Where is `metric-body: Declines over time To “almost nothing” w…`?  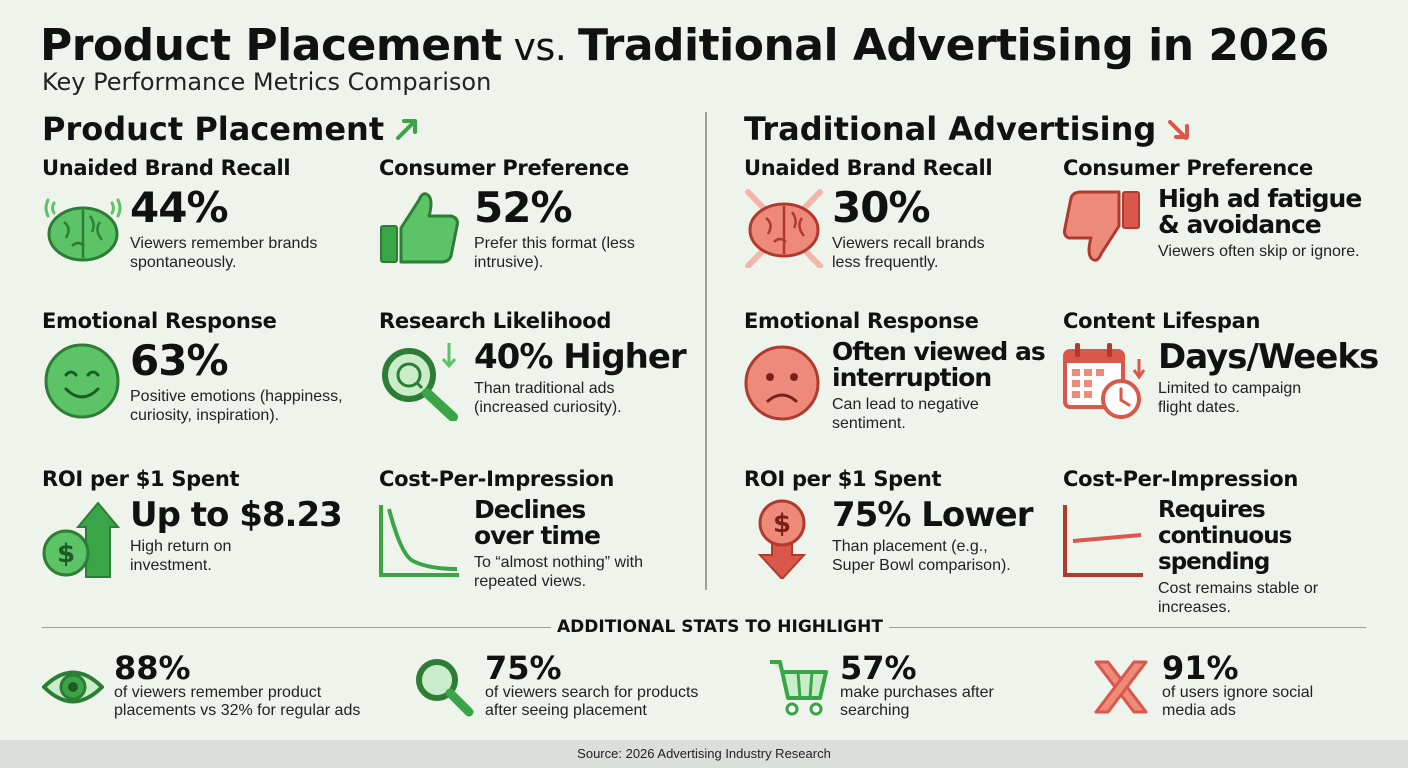 metric-body: Declines over time To “almost nothing” w… is located at coordinates (609, 544).